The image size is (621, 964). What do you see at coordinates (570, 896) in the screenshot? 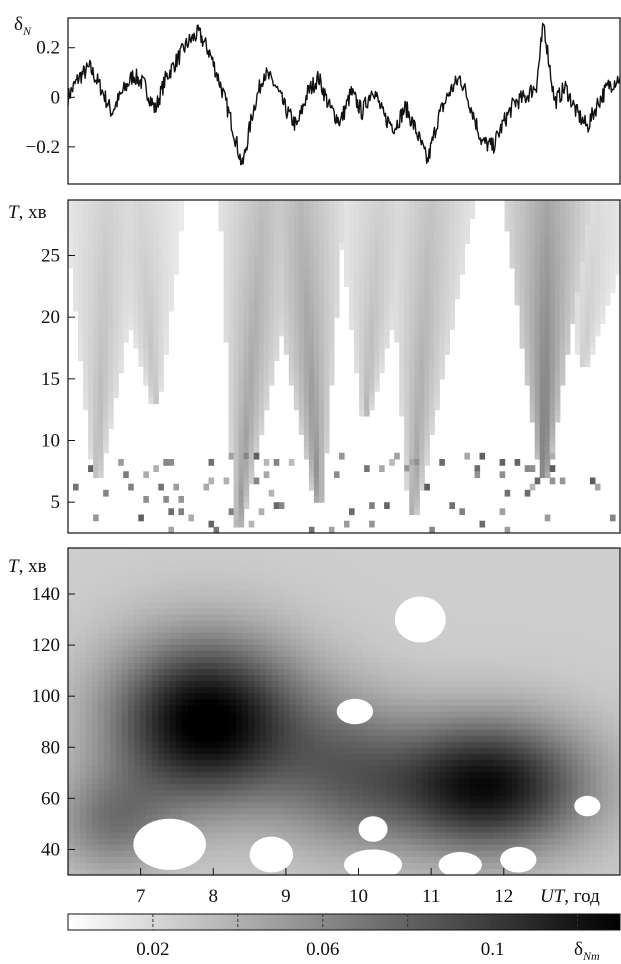
I see `x-axis-label: UT, год` at bounding box center [570, 896].